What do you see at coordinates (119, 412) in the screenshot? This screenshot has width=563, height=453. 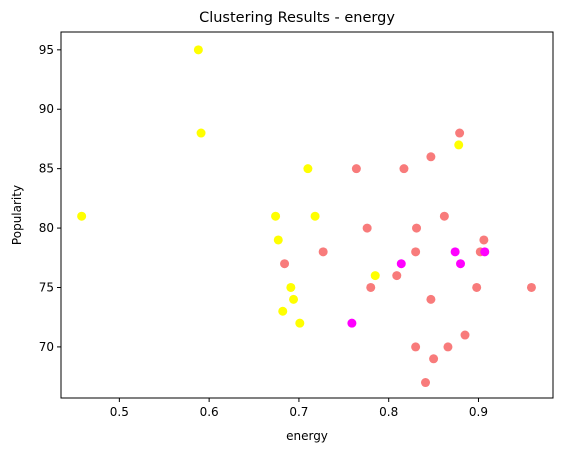 I see `x-tick-label: 0.5` at bounding box center [119, 412].